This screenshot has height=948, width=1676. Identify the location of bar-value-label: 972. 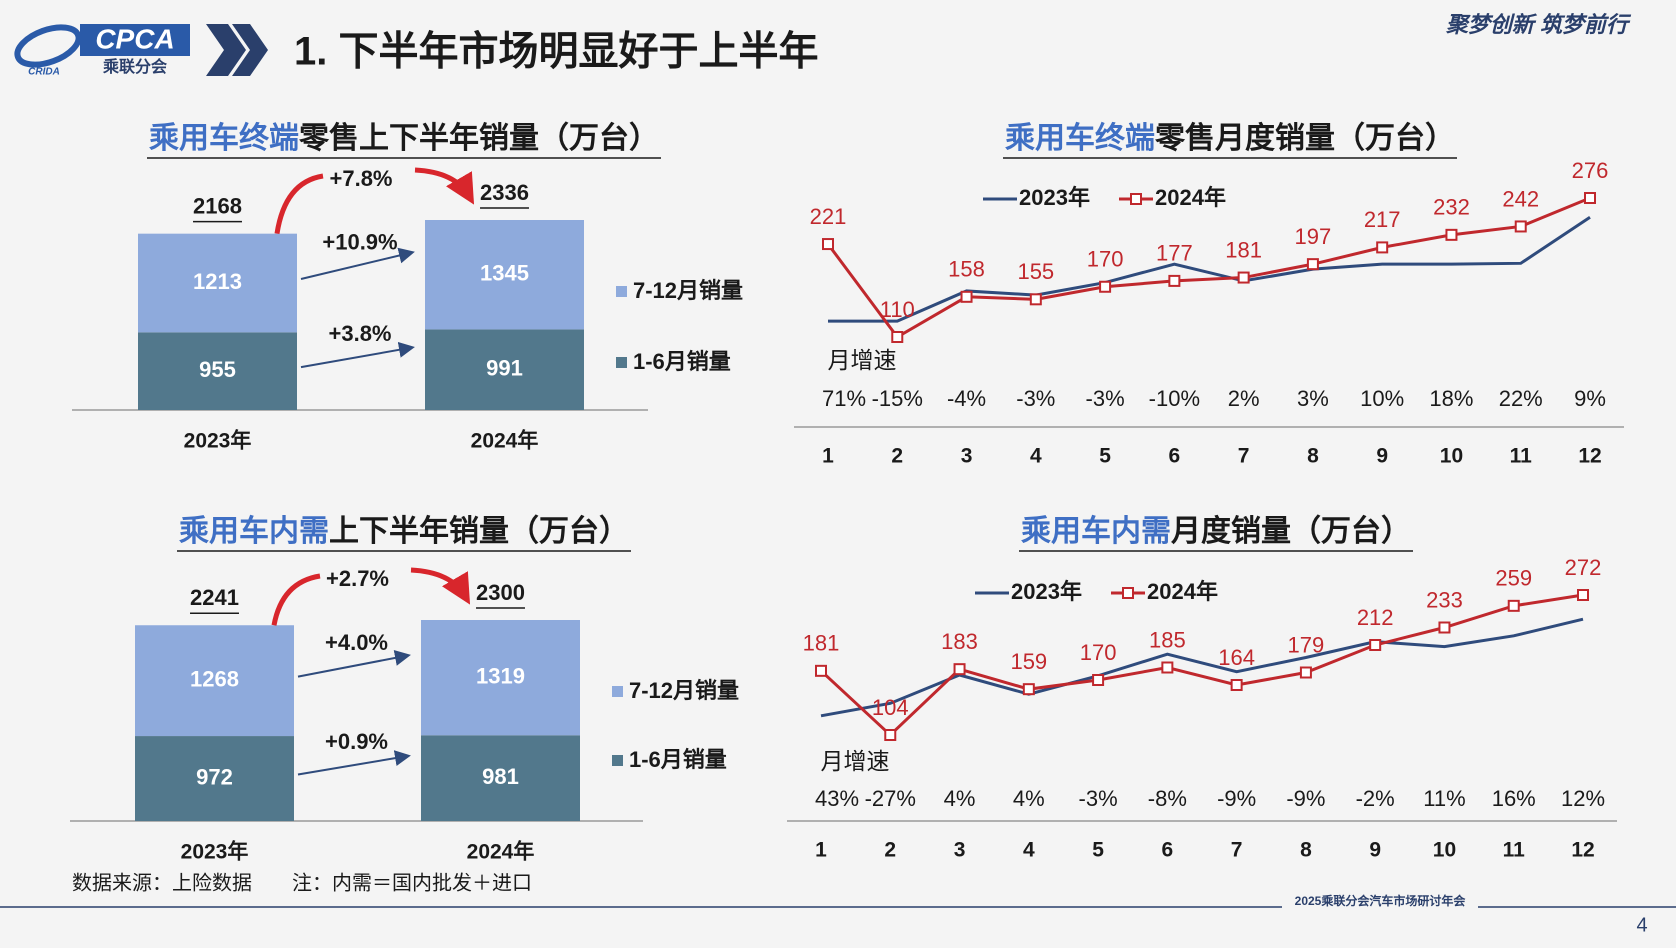
(214, 776).